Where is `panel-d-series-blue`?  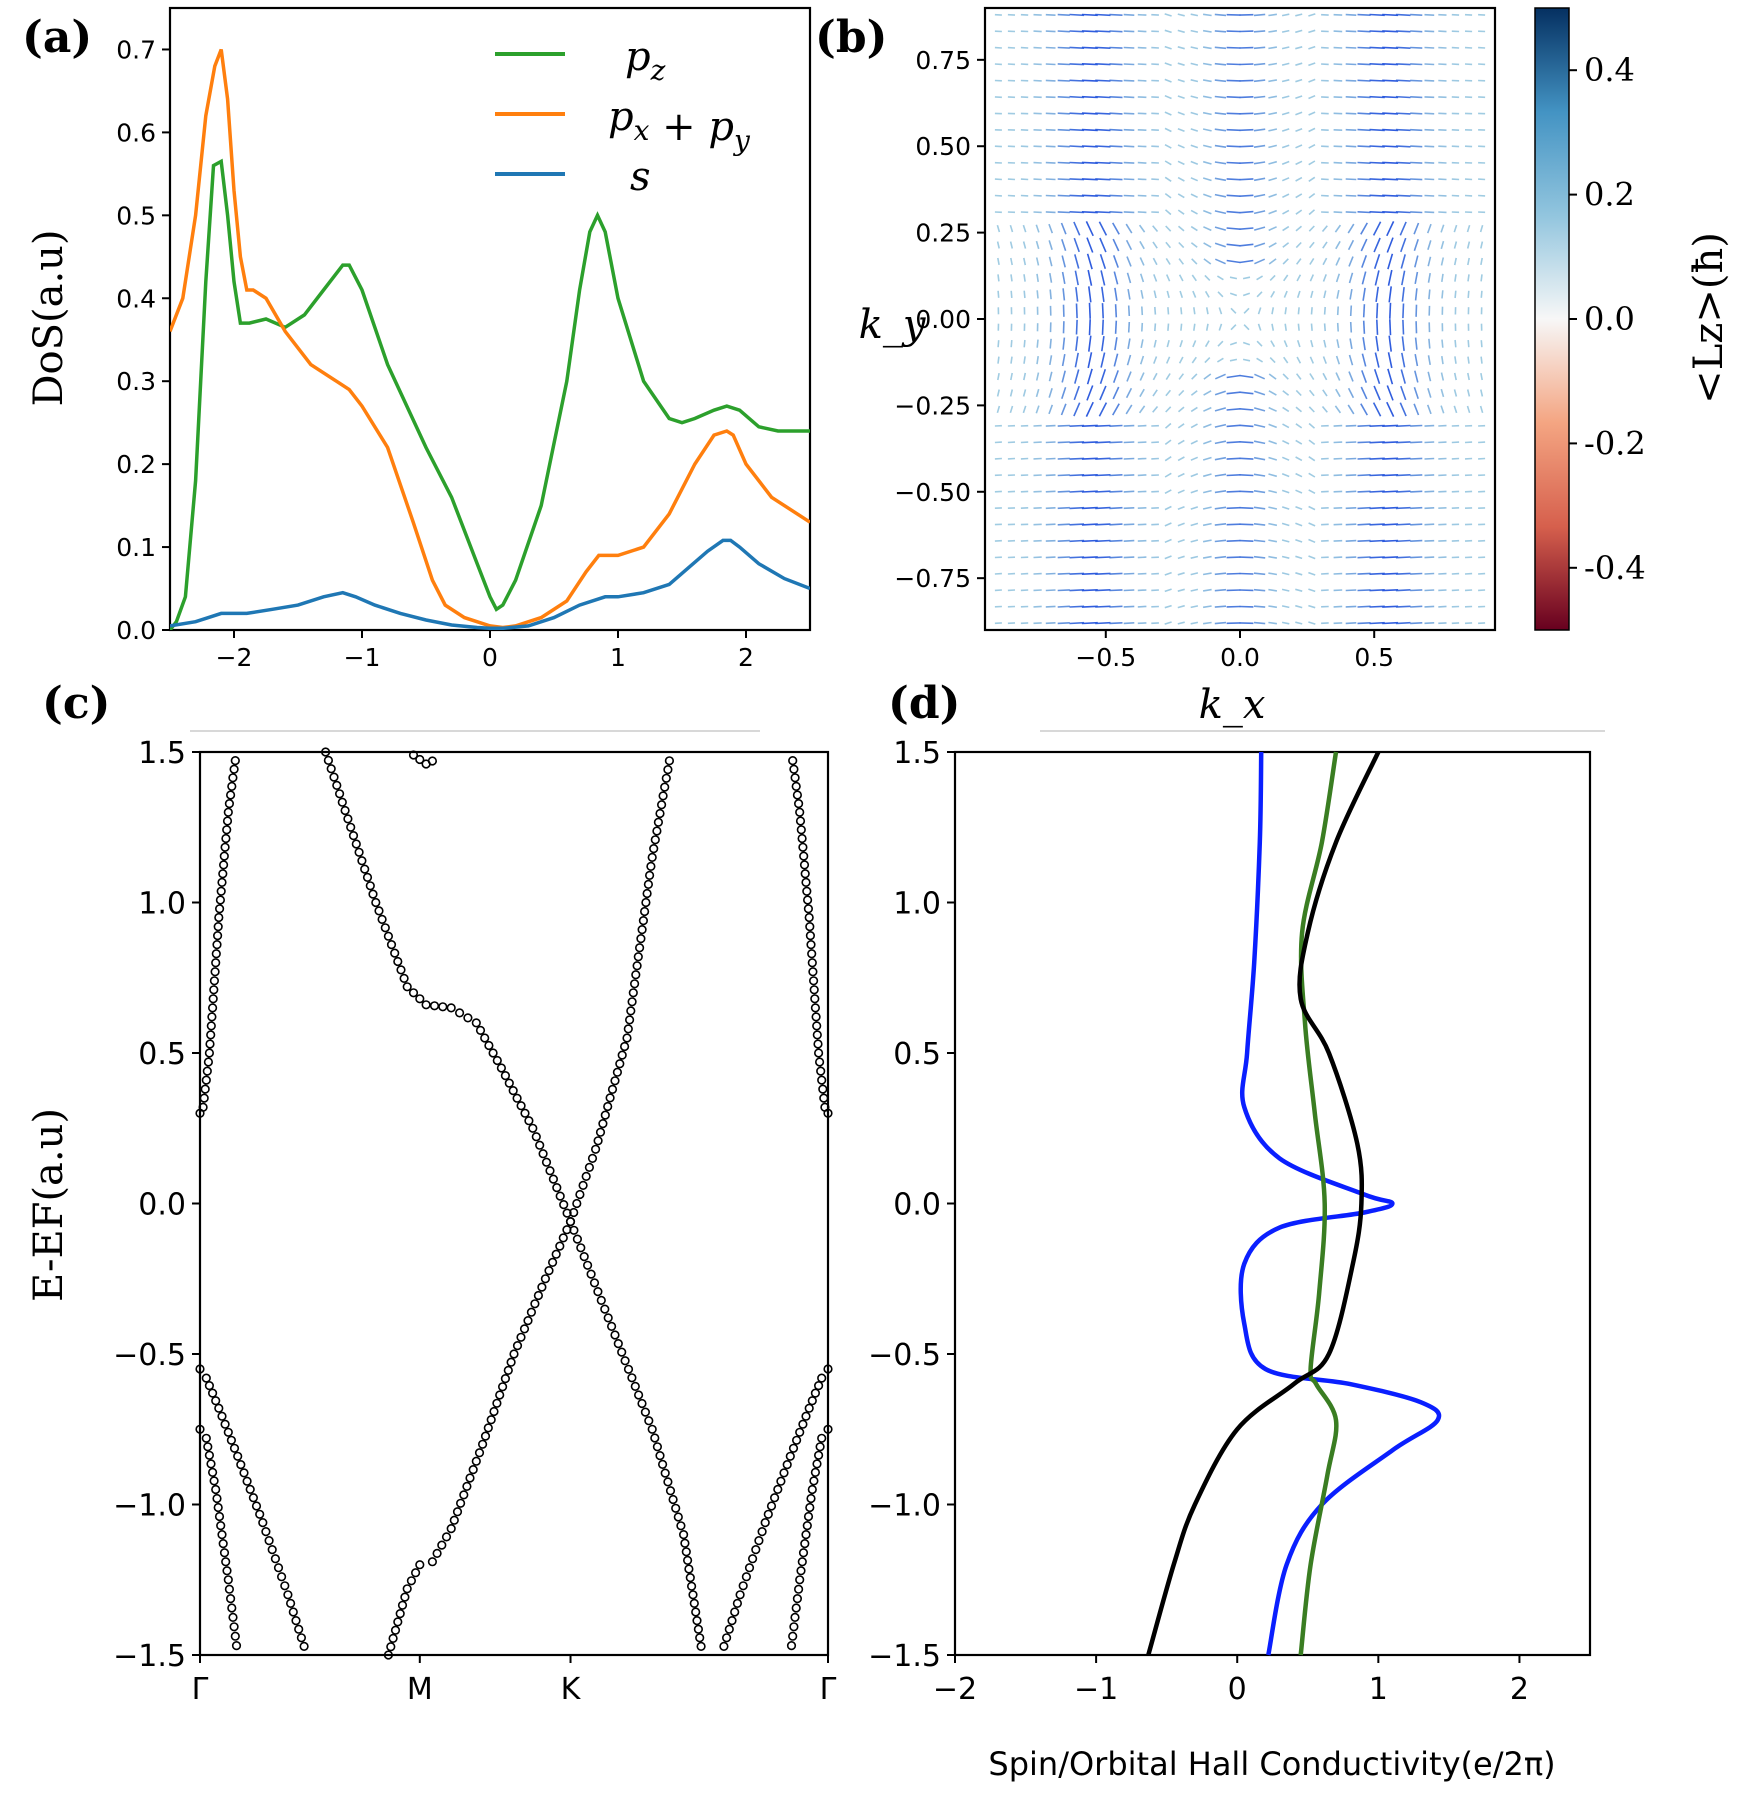 panel-d-series-blue is located at coordinates (1340, 1203).